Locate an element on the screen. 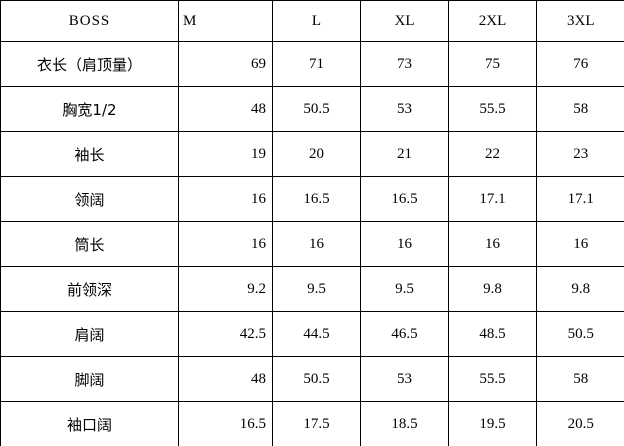 Image resolution: width=624 pixels, height=446 pixels. cell-l: 16.5 is located at coordinates (317, 199).